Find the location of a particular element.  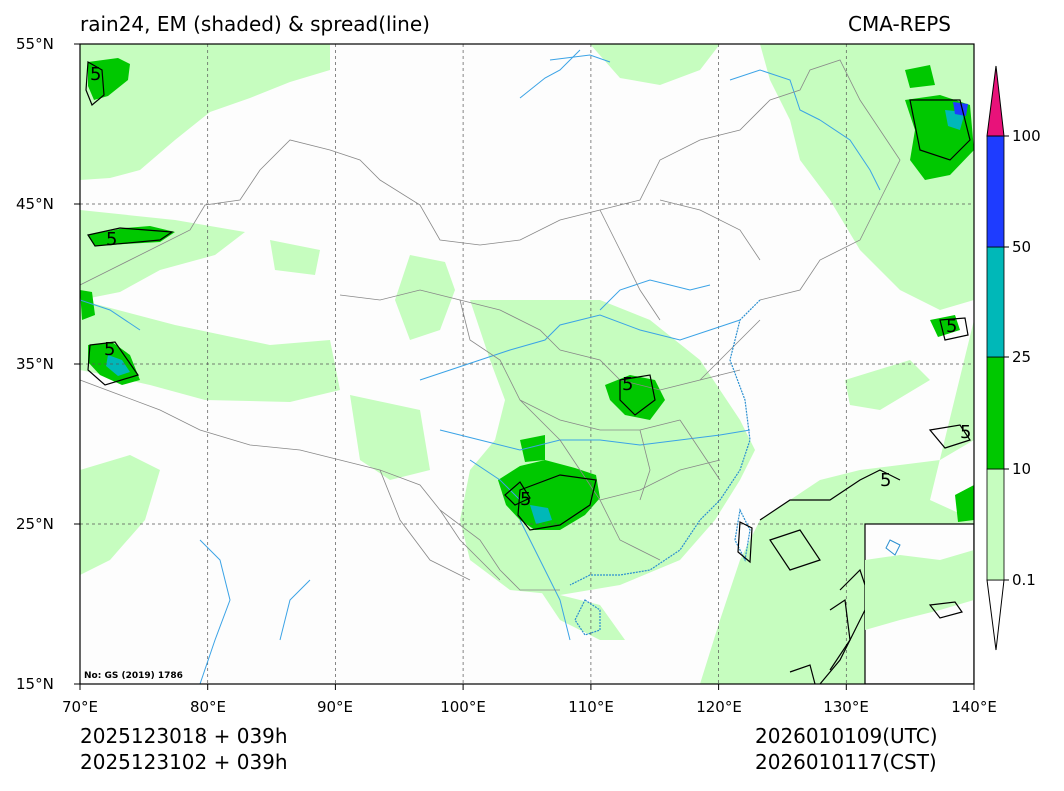

map-approval-number: No: GS (2019) 1786 is located at coordinates (133, 676).